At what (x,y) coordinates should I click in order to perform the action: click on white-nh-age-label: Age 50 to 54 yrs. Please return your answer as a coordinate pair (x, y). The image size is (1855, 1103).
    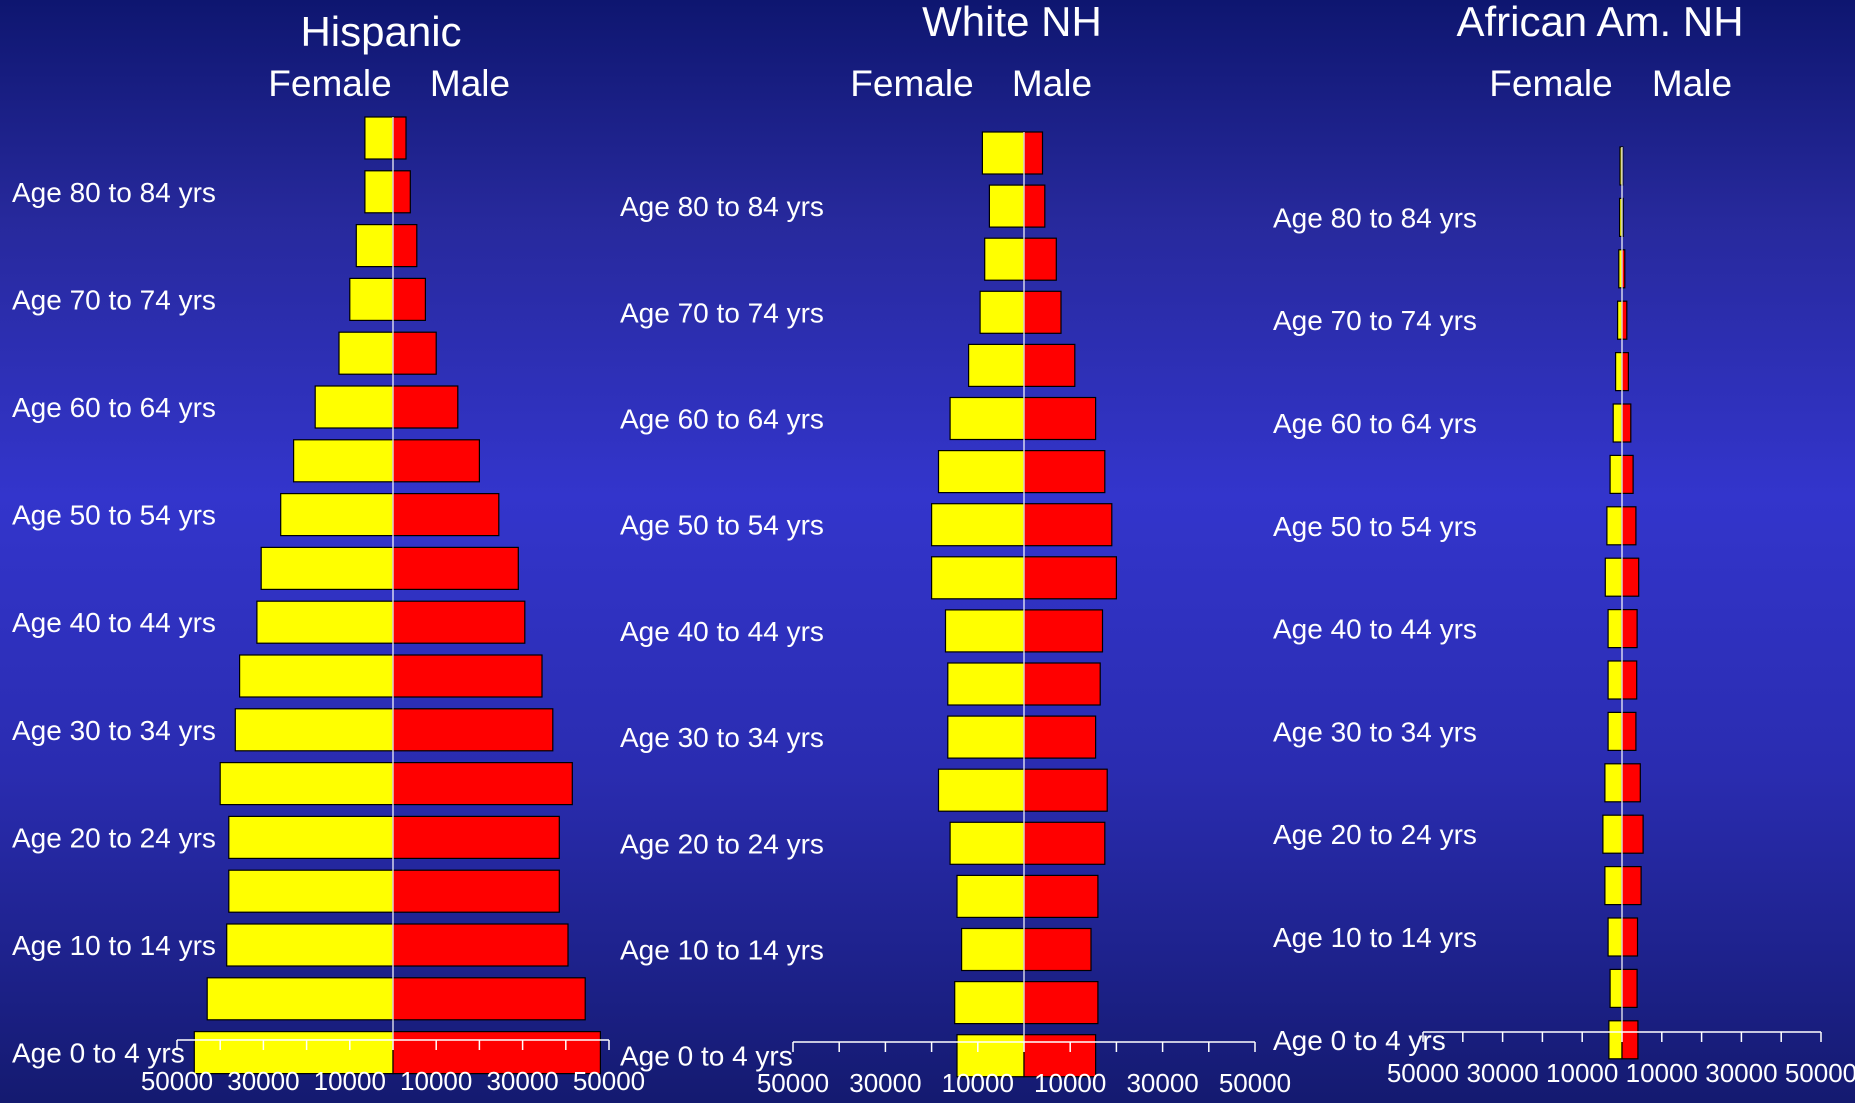
    Looking at the image, I should click on (722, 525).